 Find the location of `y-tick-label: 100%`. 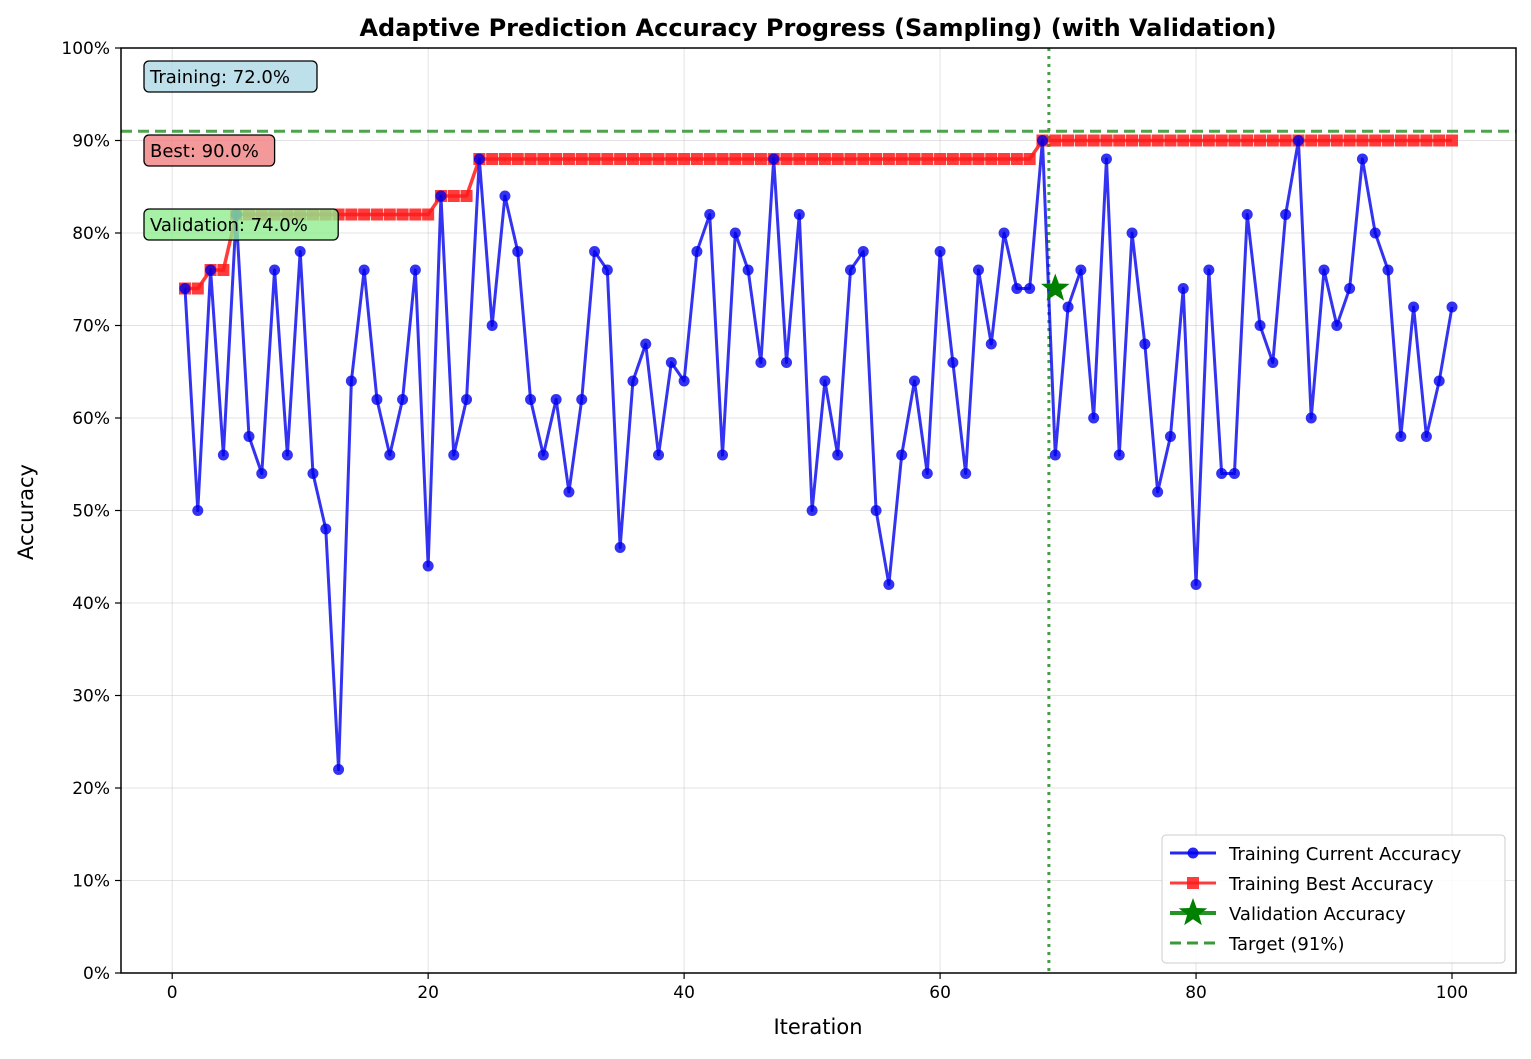

y-tick-label: 100% is located at coordinates (85, 49).